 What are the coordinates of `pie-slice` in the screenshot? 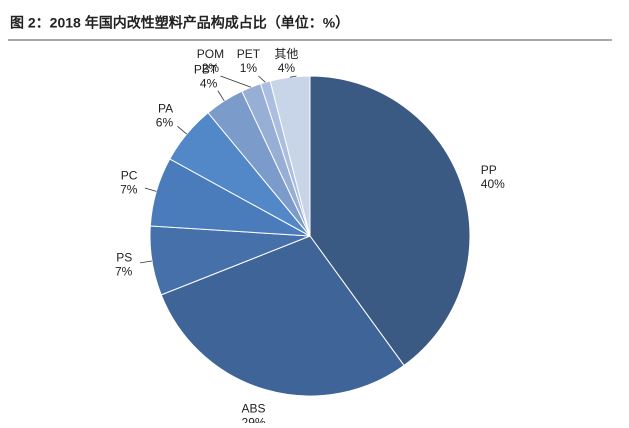 It's located at (282, 316).